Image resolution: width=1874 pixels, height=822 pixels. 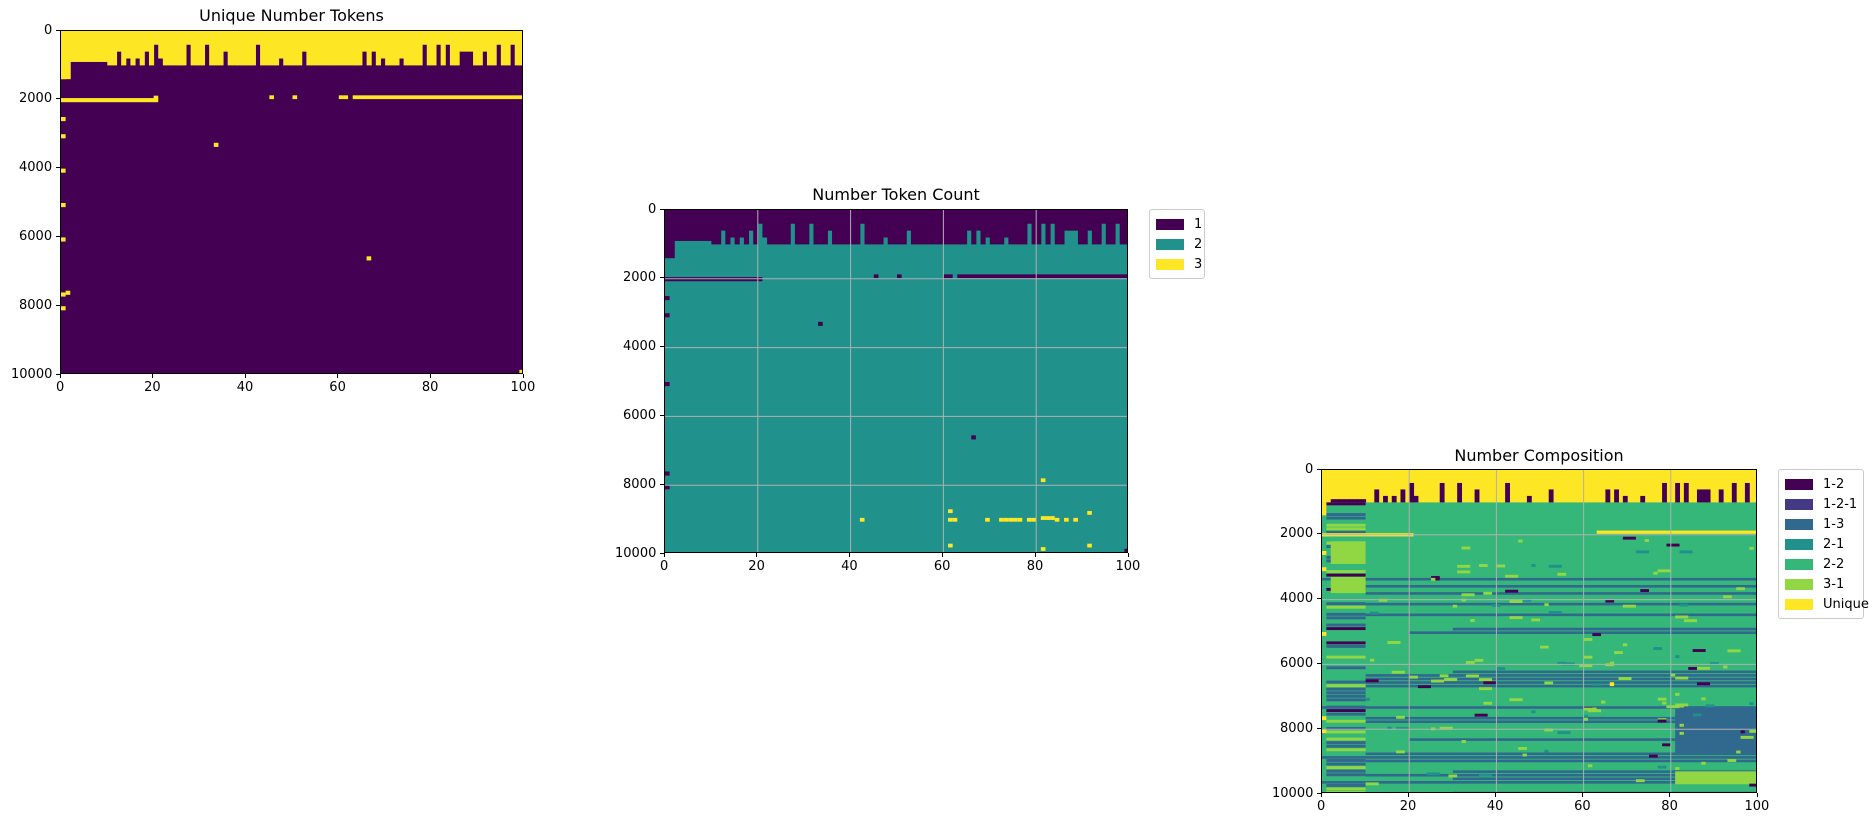 I want to click on y-tick-label: 0, so click(x=652, y=209).